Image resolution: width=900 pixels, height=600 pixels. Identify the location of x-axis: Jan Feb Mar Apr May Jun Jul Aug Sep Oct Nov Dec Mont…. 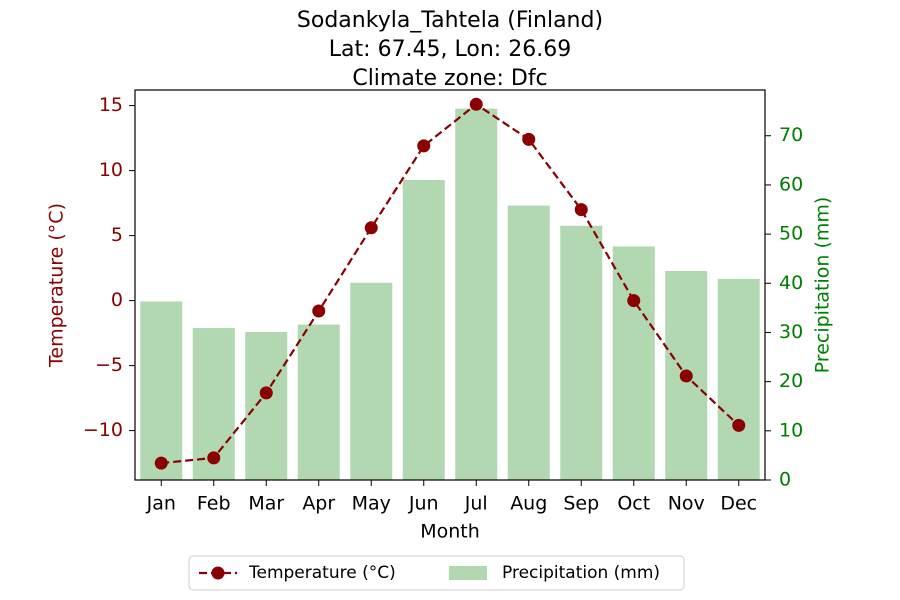
(451, 511).